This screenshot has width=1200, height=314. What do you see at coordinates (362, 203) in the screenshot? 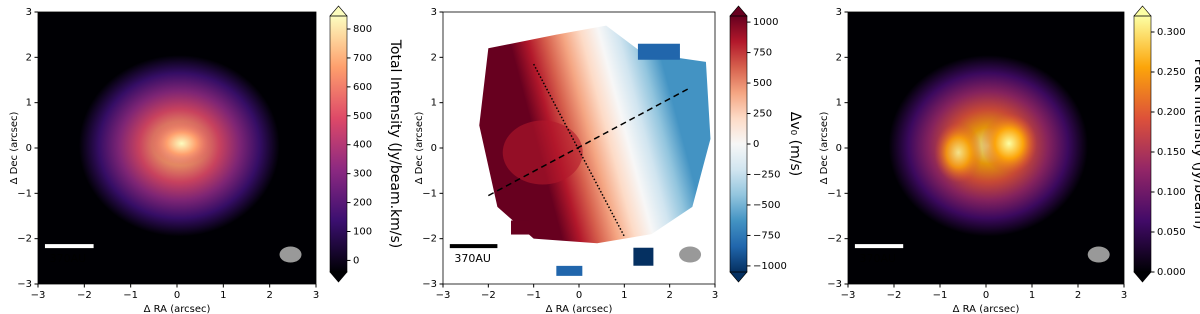
I see `colorbar-tick-label: 200` at bounding box center [362, 203].